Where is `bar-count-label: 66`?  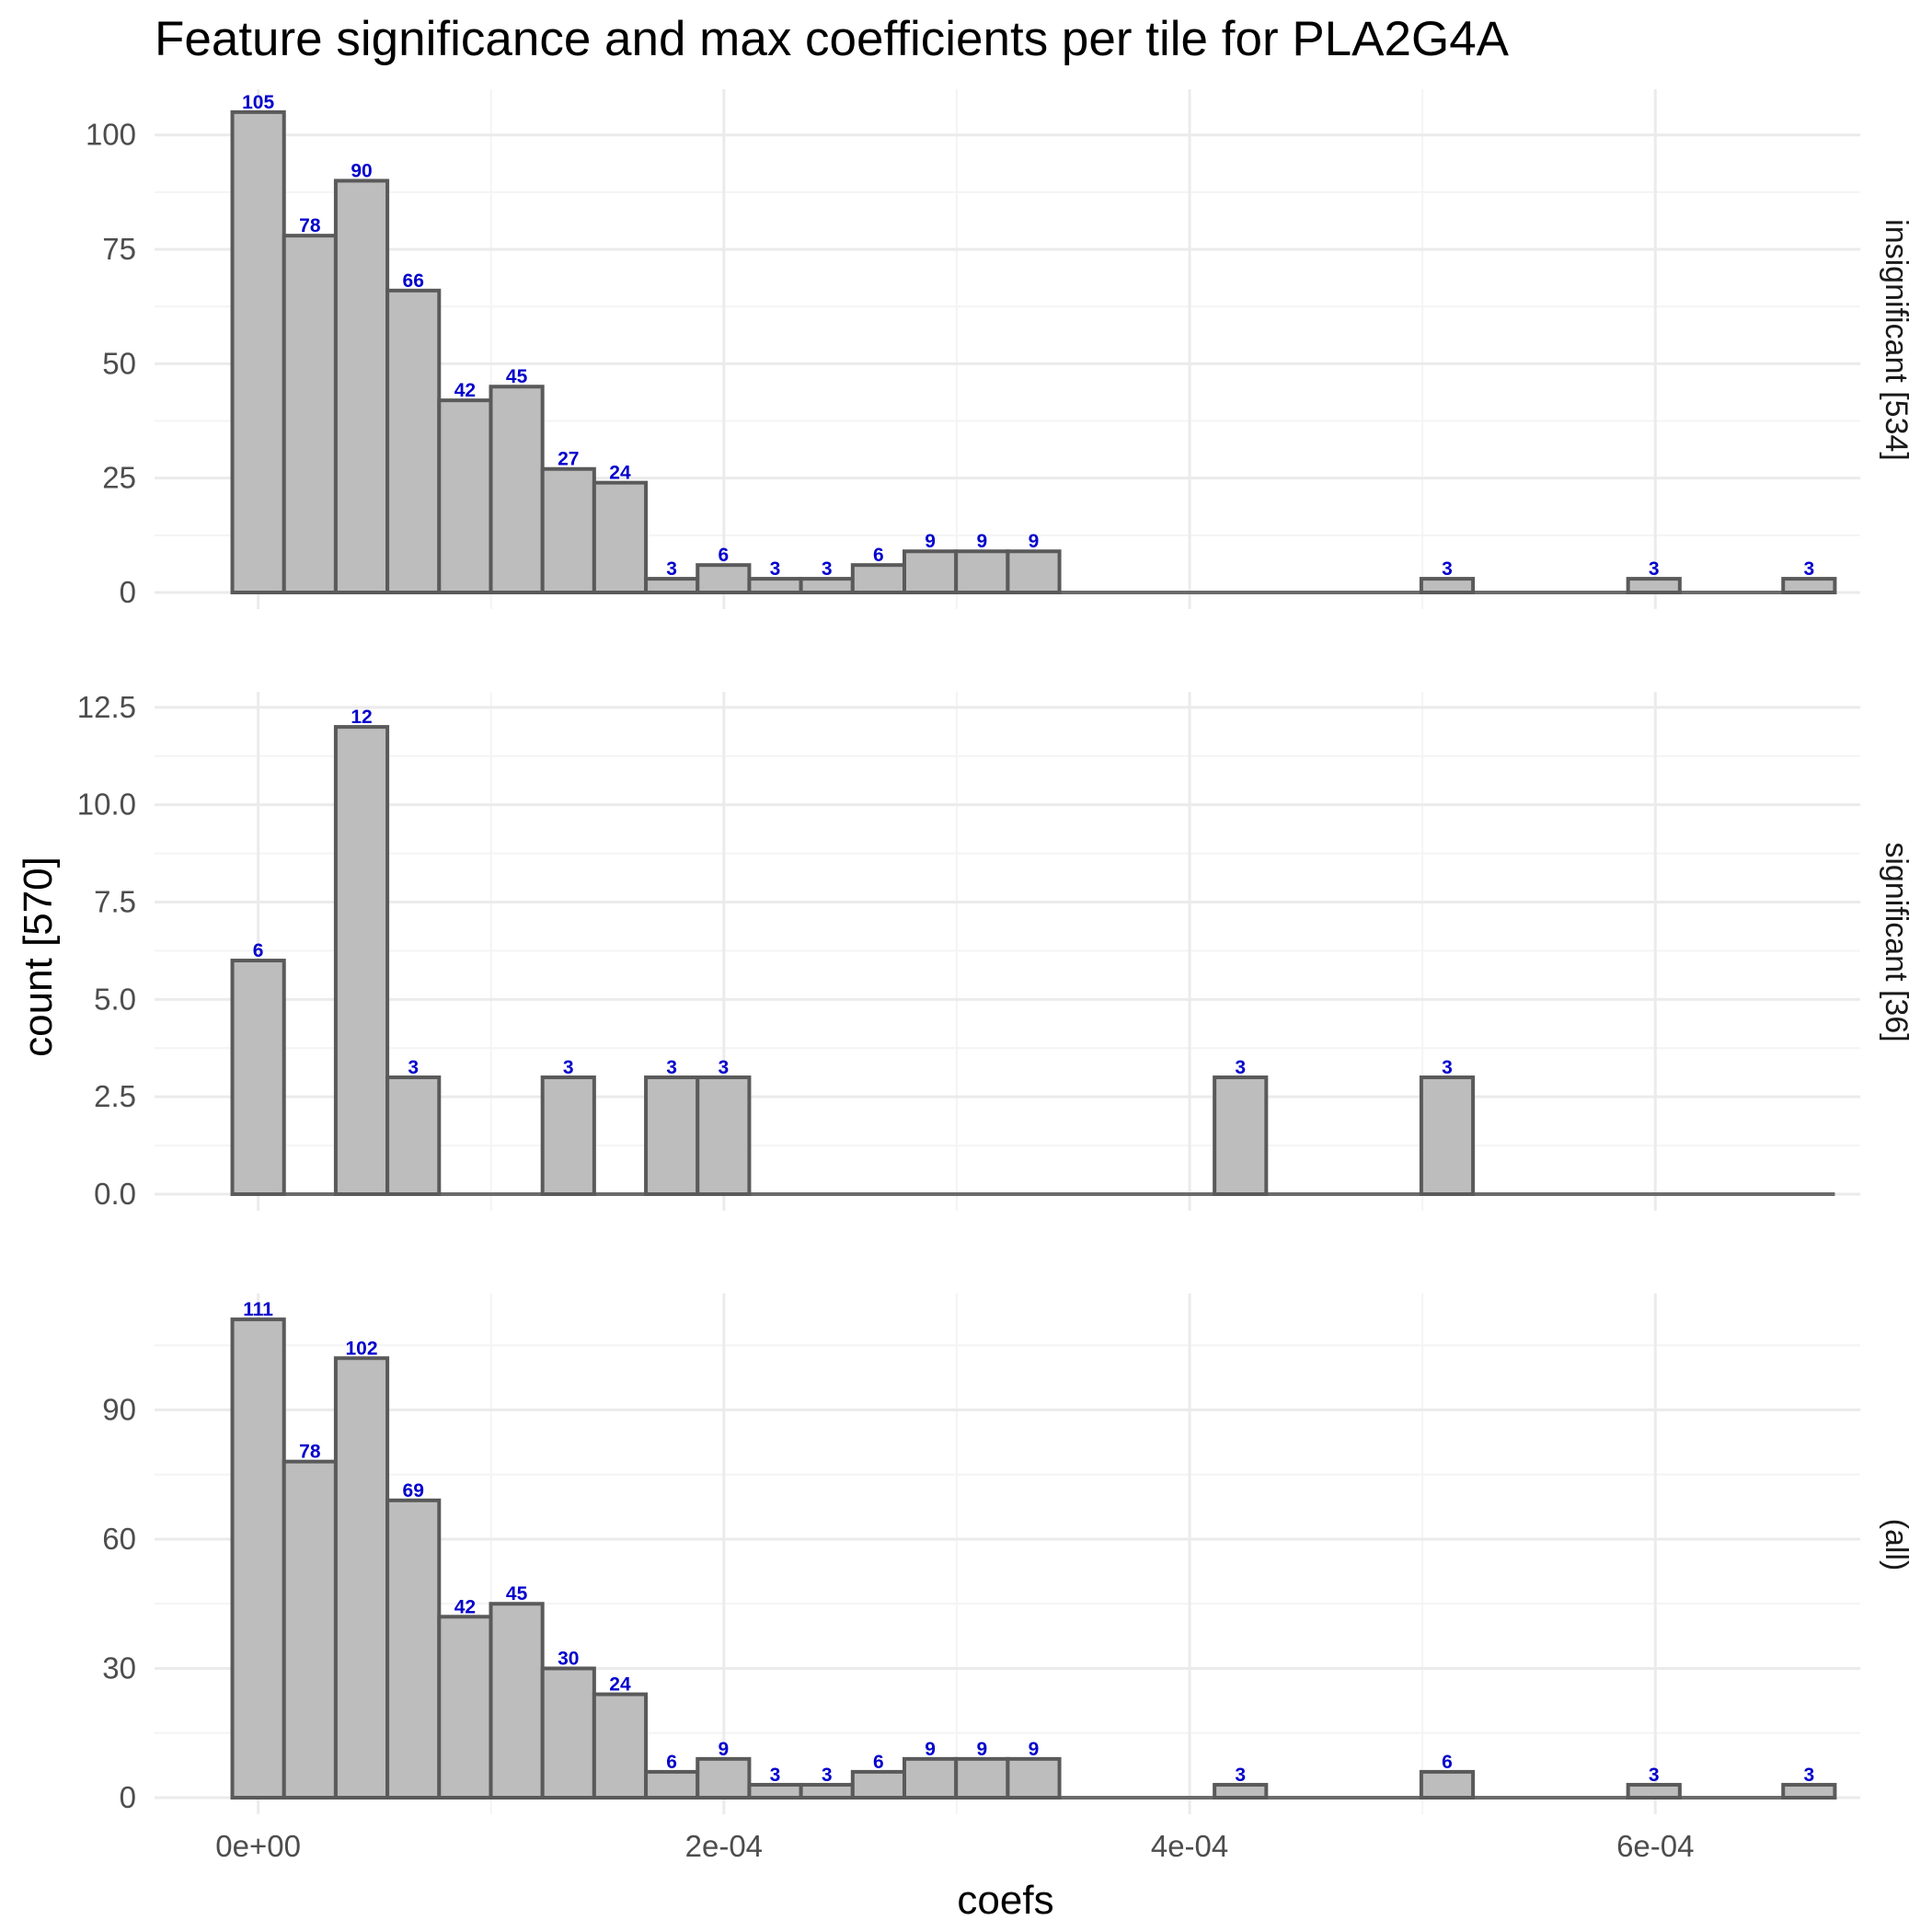
bar-count-label: 66 is located at coordinates (413, 281).